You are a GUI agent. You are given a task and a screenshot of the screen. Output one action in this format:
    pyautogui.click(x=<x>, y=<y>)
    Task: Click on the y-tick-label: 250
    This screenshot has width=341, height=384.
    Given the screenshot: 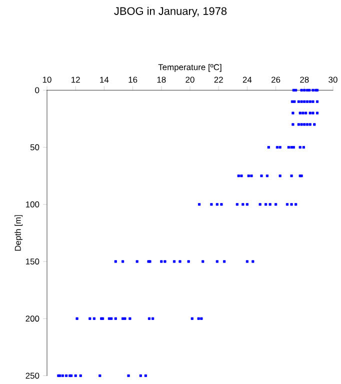 What is the action you would take?
    pyautogui.click(x=33, y=375)
    